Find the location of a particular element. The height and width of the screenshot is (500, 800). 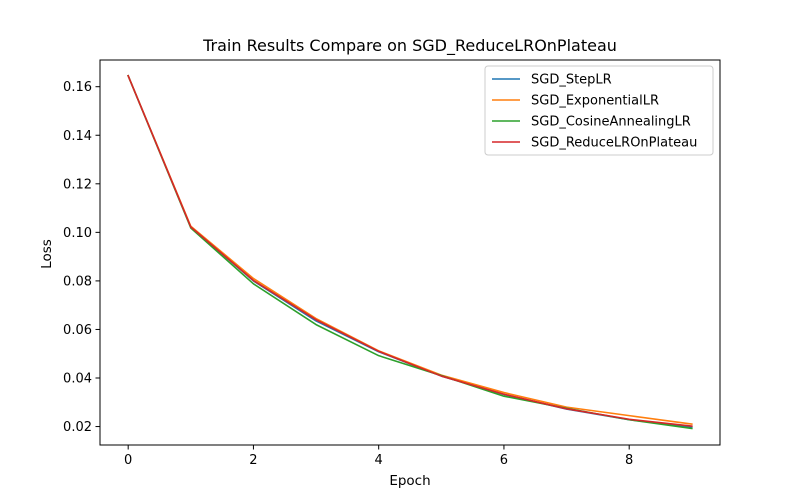

x-tick-label: 4 is located at coordinates (379, 460).